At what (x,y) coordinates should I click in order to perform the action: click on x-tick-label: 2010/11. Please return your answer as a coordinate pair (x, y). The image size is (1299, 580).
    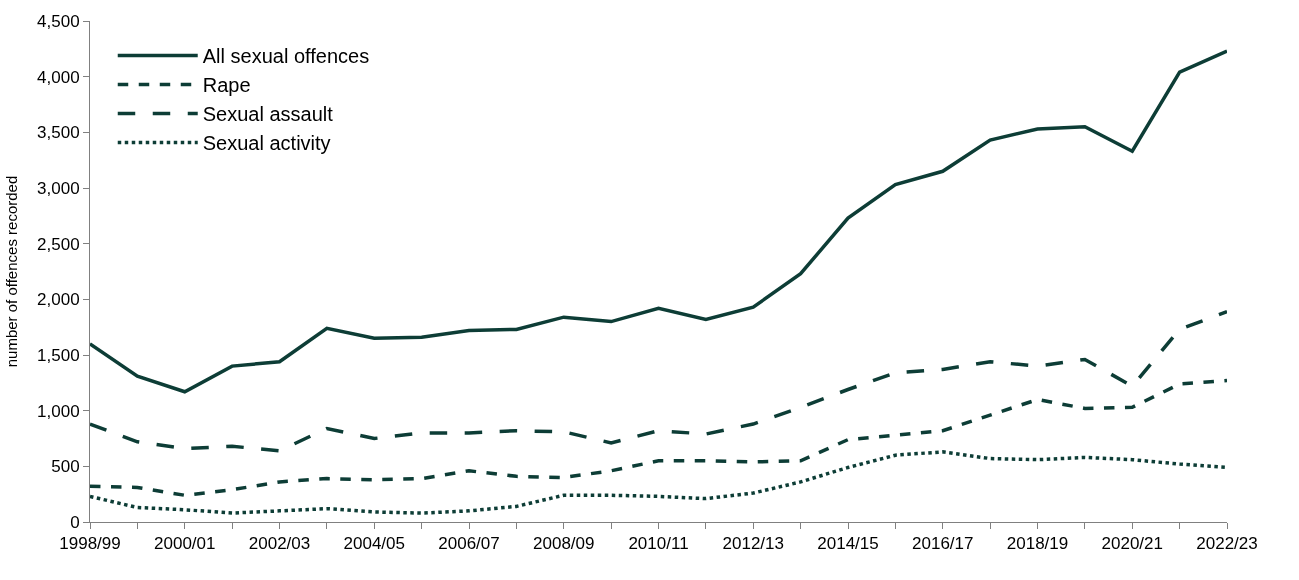
    Looking at the image, I should click on (658, 544).